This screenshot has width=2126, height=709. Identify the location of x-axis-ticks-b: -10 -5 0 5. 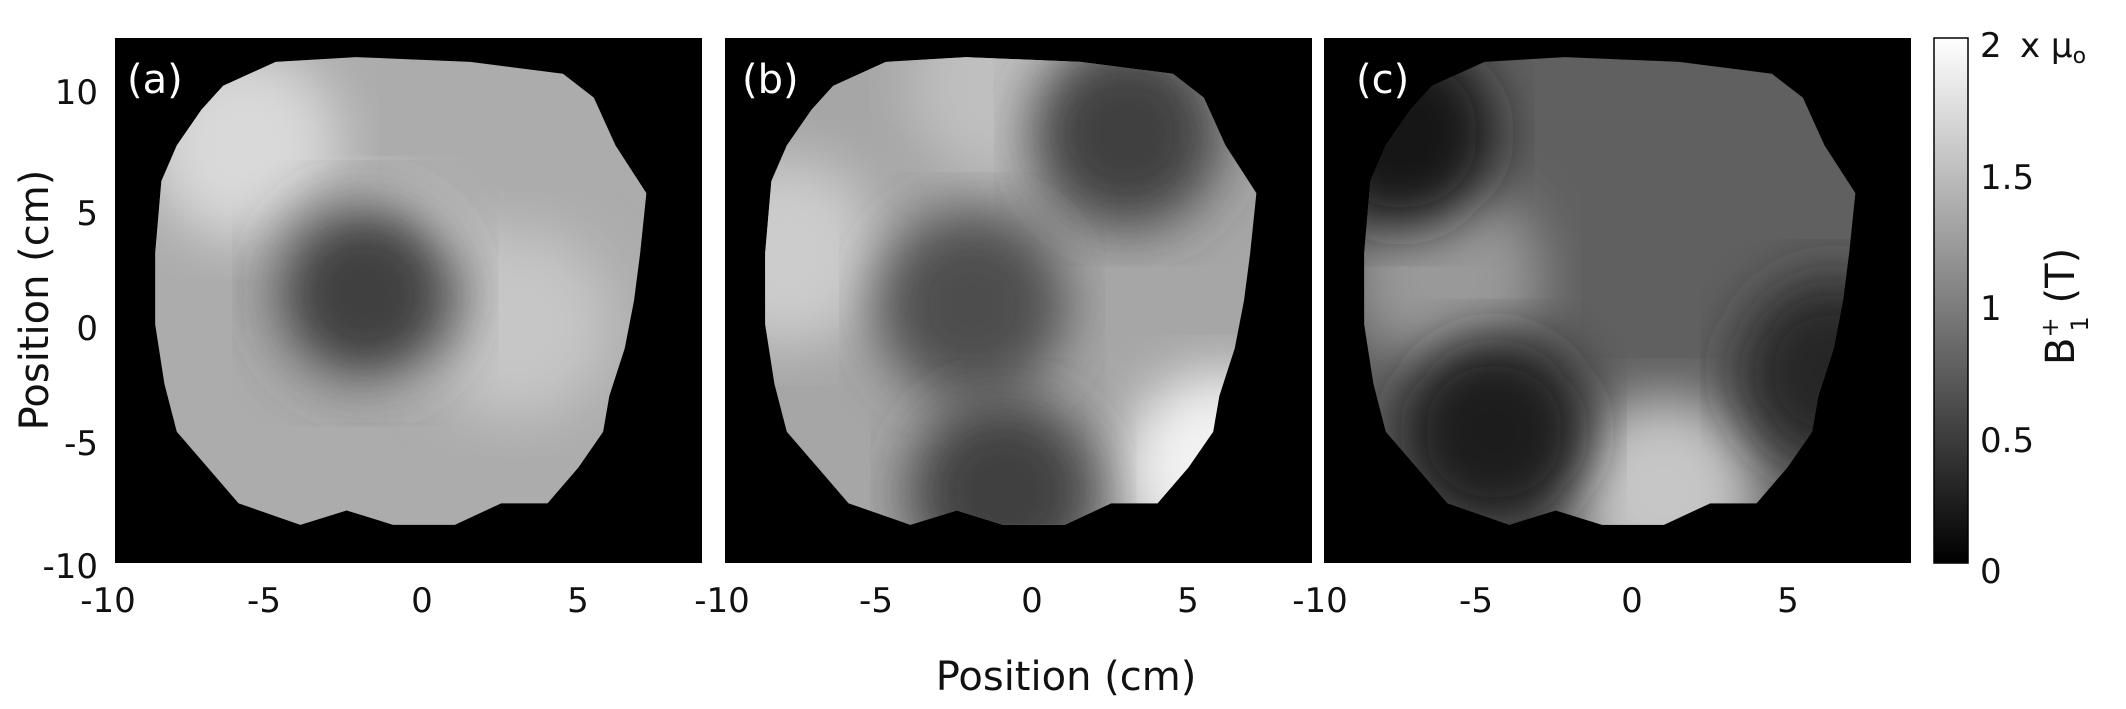
(946, 601).